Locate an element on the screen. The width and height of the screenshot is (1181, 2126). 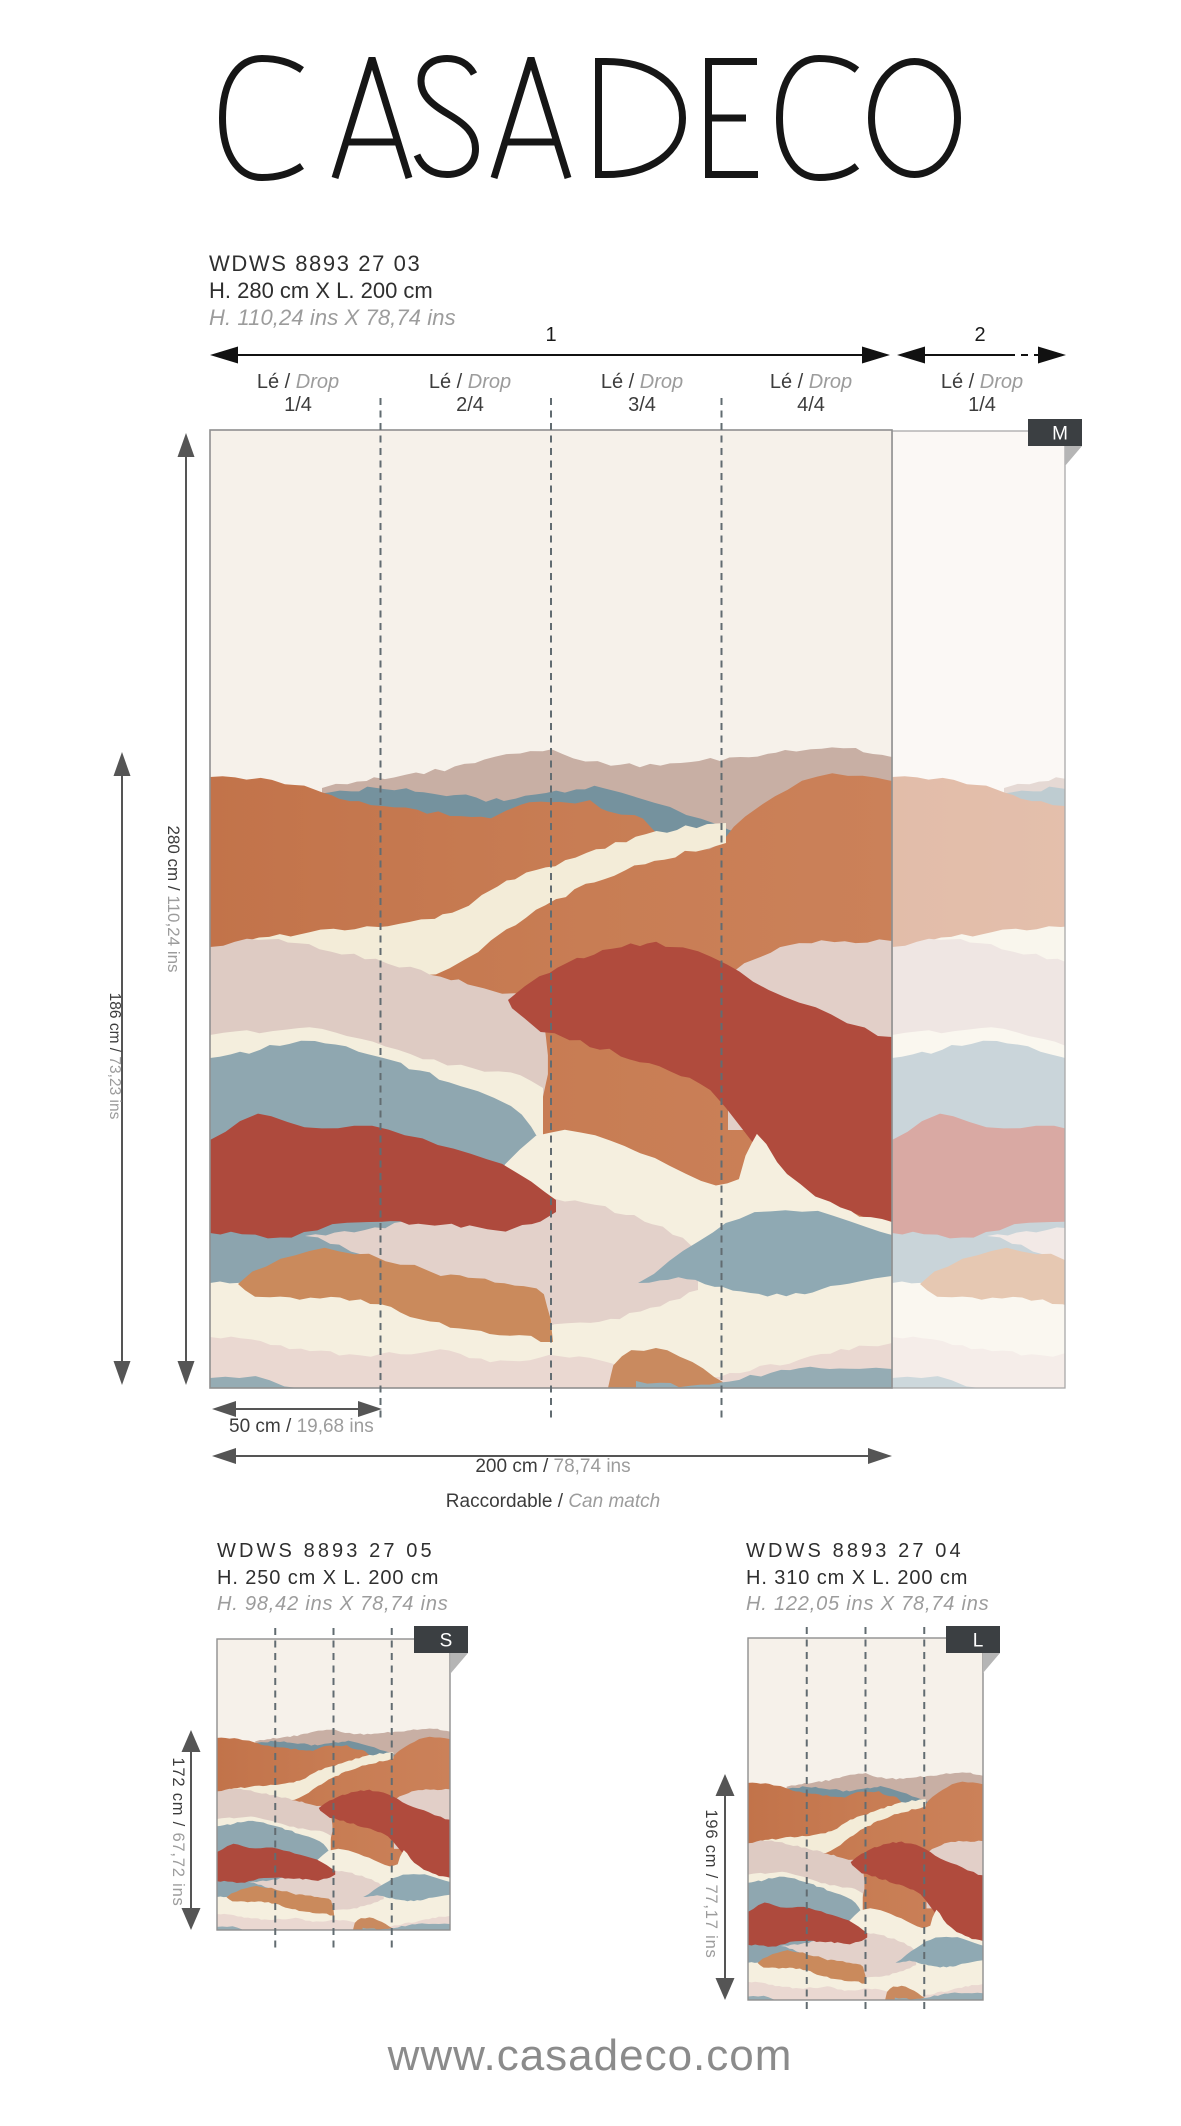
svg-text: www.casadeco.com is located at coordinates (590, 2055).